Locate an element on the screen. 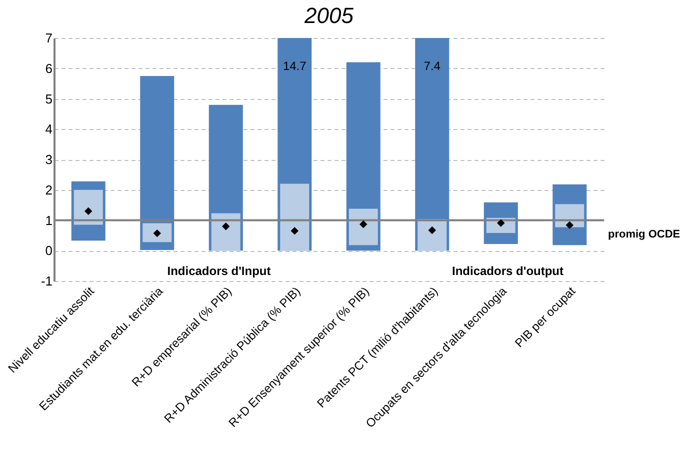 Image resolution: width=699 pixels, height=465 pixels. y-tick-label: 4 is located at coordinates (48, 129).